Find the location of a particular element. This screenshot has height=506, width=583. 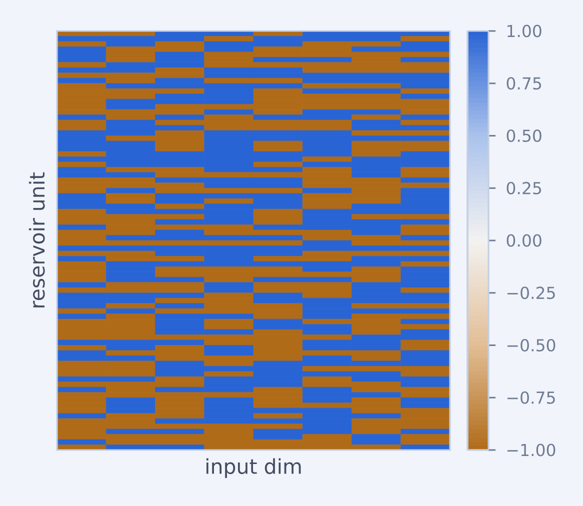

x-axis-title: input dim is located at coordinates (253, 468).